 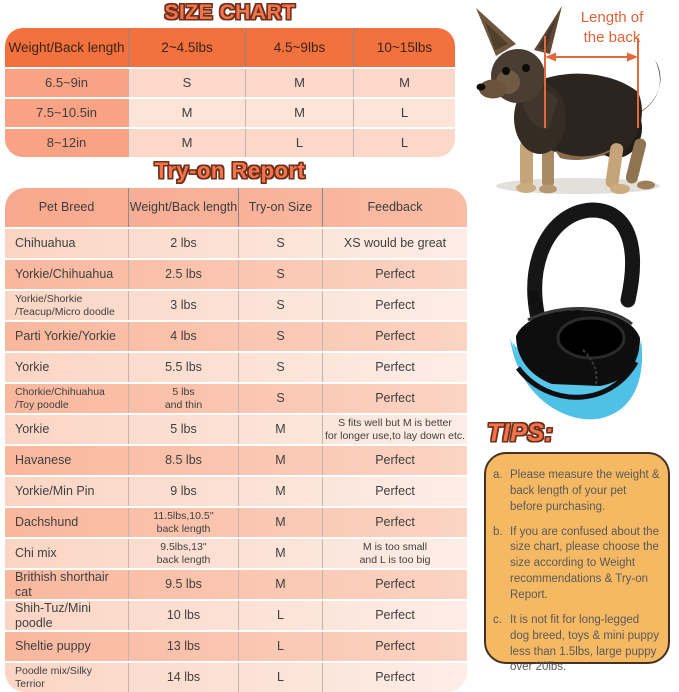 What do you see at coordinates (183, 491) in the screenshot?
I see `table-cell: 9 lbs` at bounding box center [183, 491].